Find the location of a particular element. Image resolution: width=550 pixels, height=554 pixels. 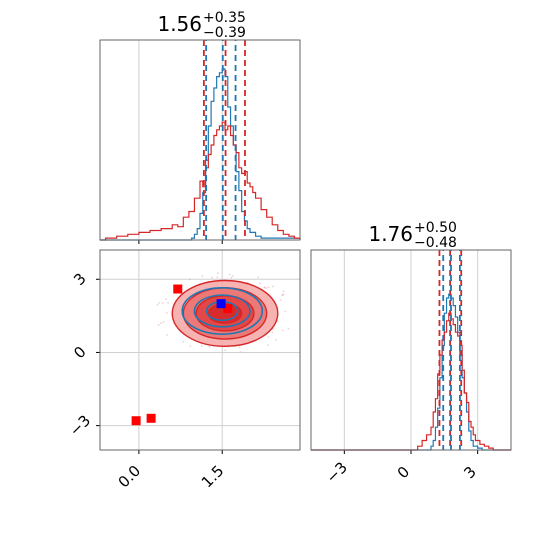

joint-plot-area is located at coordinates (200, 350).